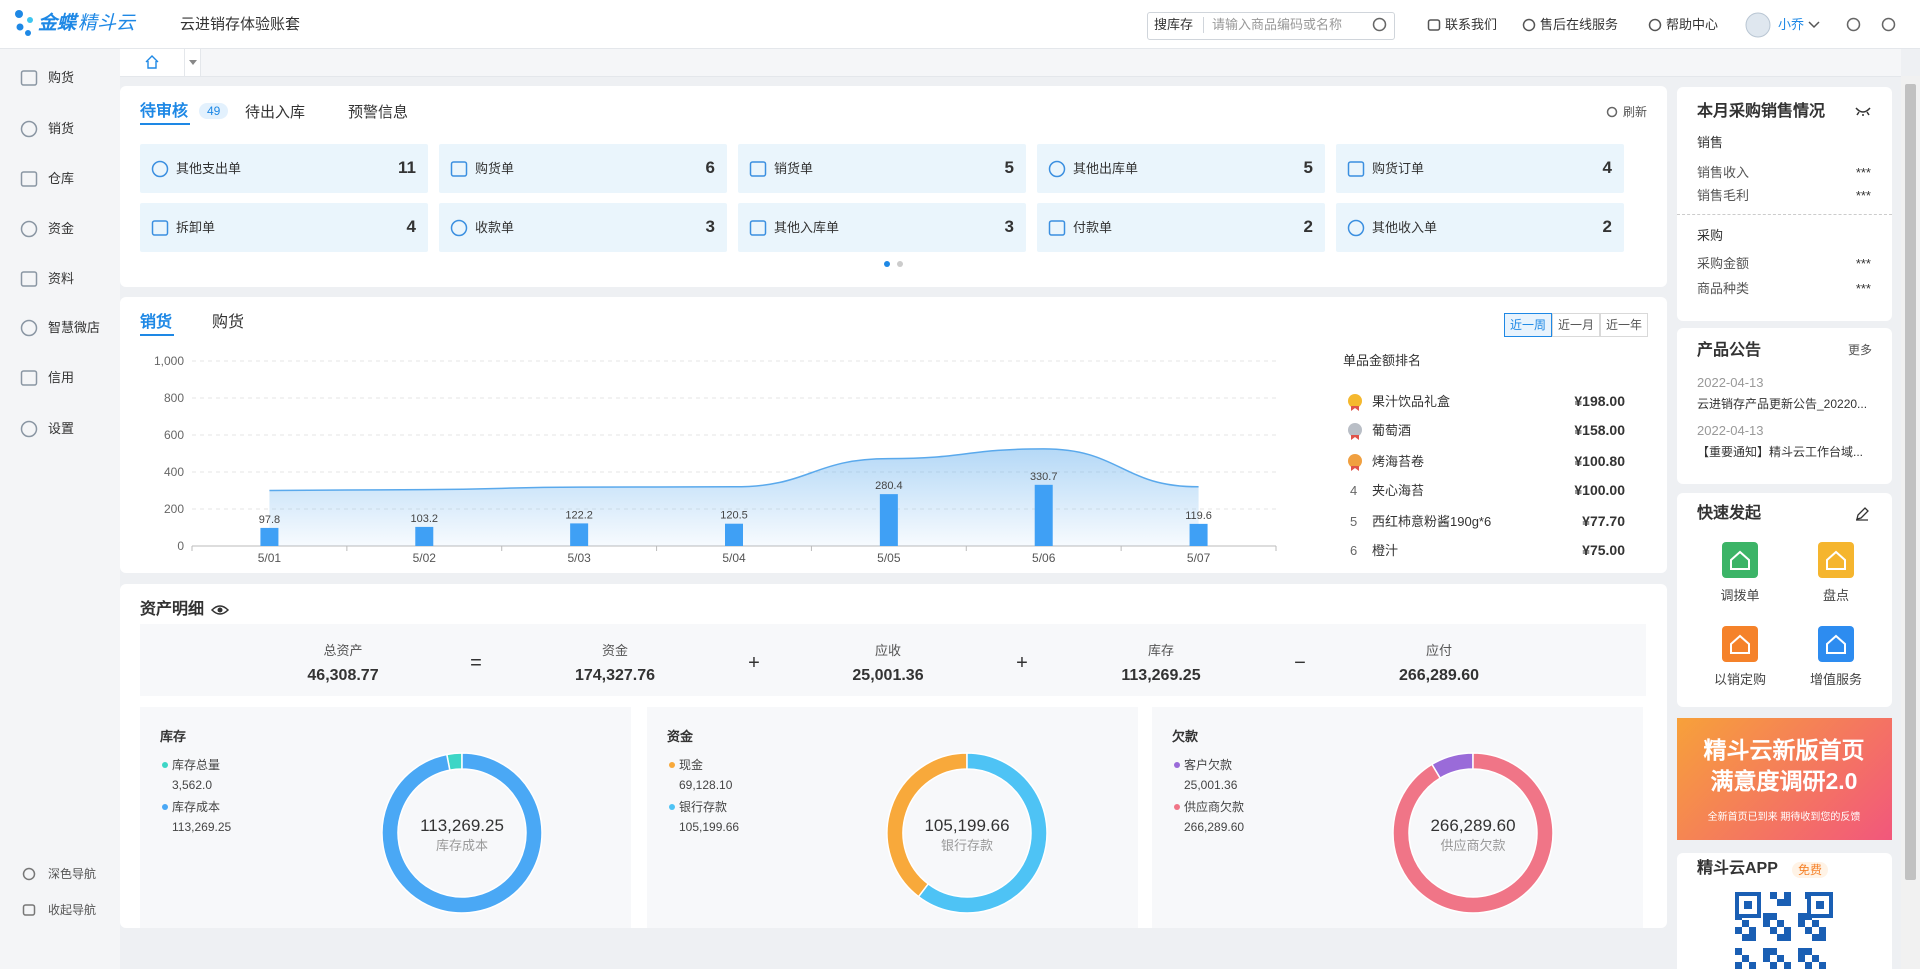 This screenshot has height=969, width=1920. I want to click on tile-name: 购货订单, so click(1398, 169).